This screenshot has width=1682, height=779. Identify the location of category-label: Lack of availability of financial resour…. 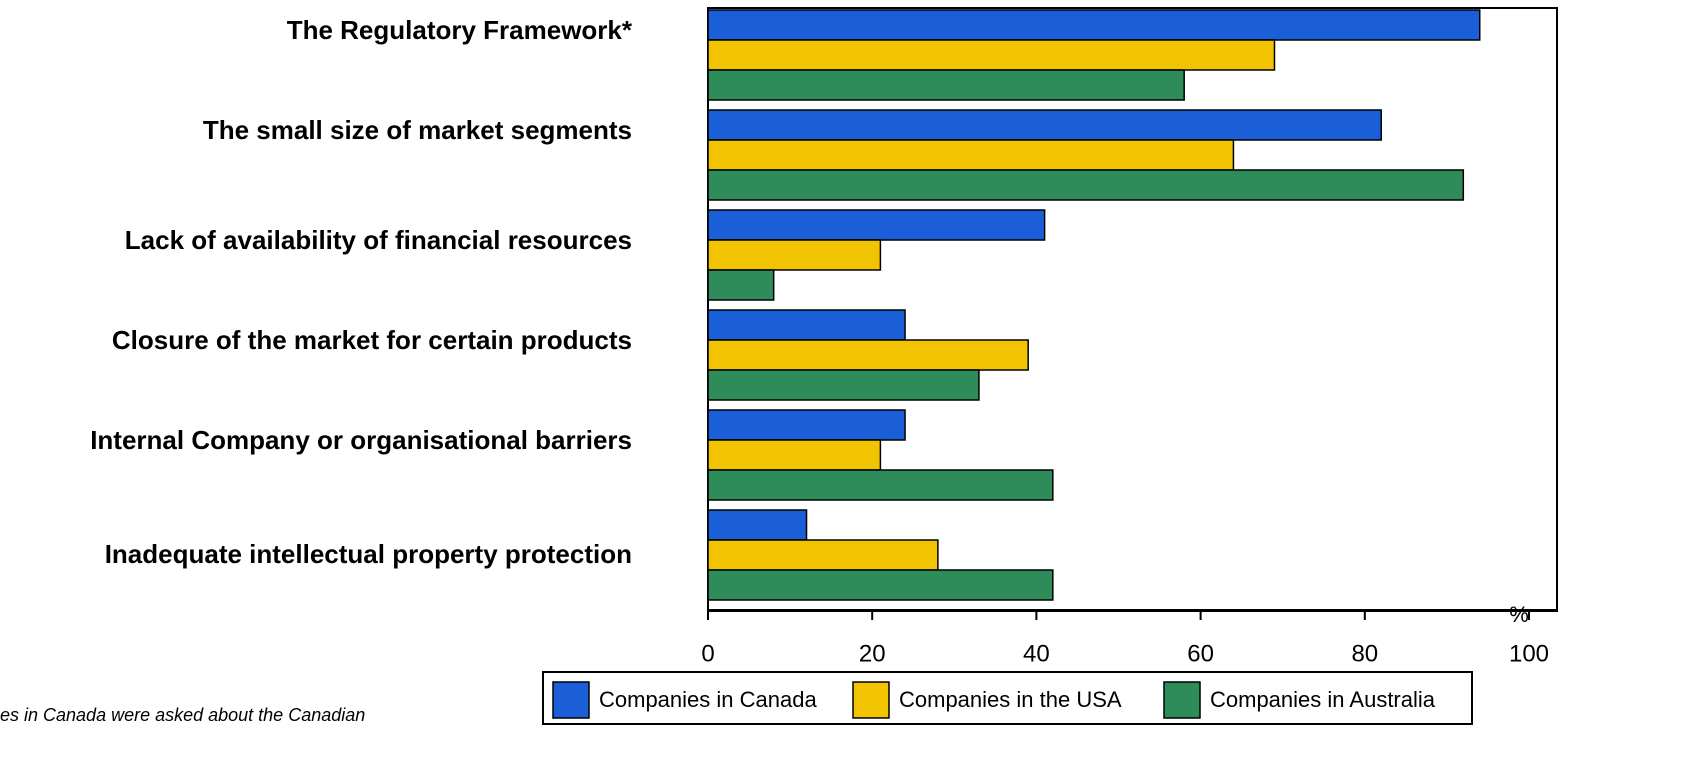
(378, 240).